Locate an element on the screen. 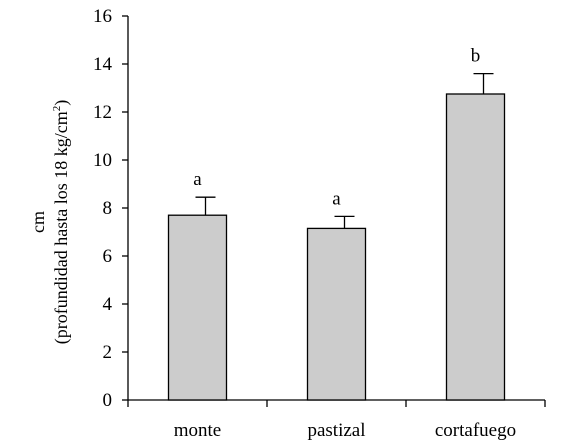 The image size is (565, 443). y-axis-title-line1: cm is located at coordinates (38, 222).